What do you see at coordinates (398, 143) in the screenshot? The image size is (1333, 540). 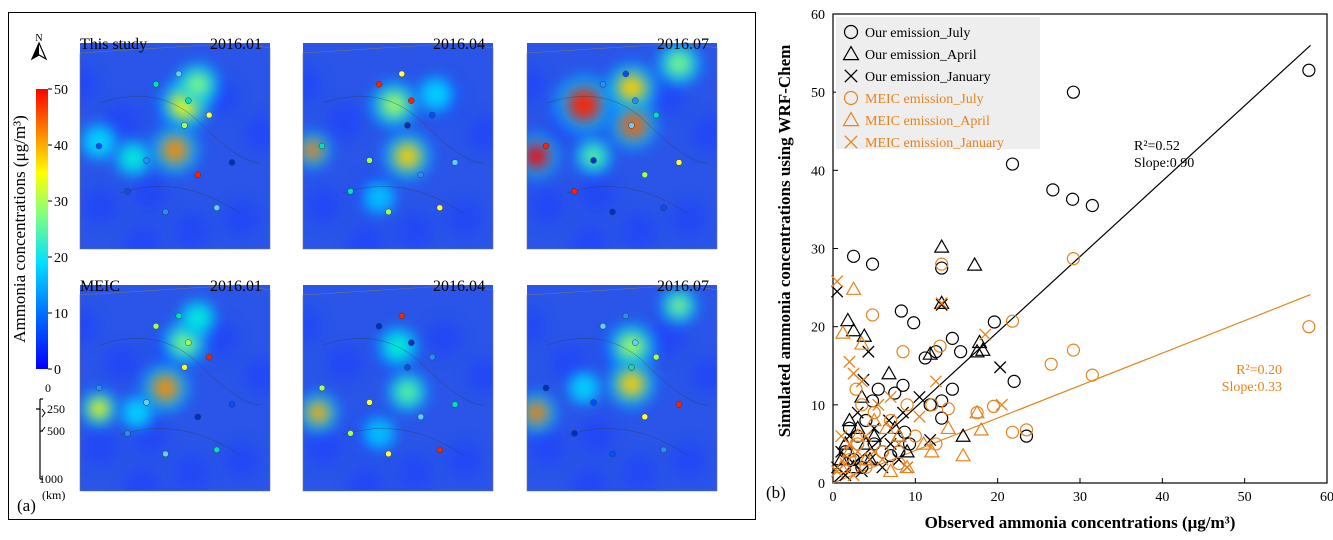 I see `map-this-study-2: 2016.04` at bounding box center [398, 143].